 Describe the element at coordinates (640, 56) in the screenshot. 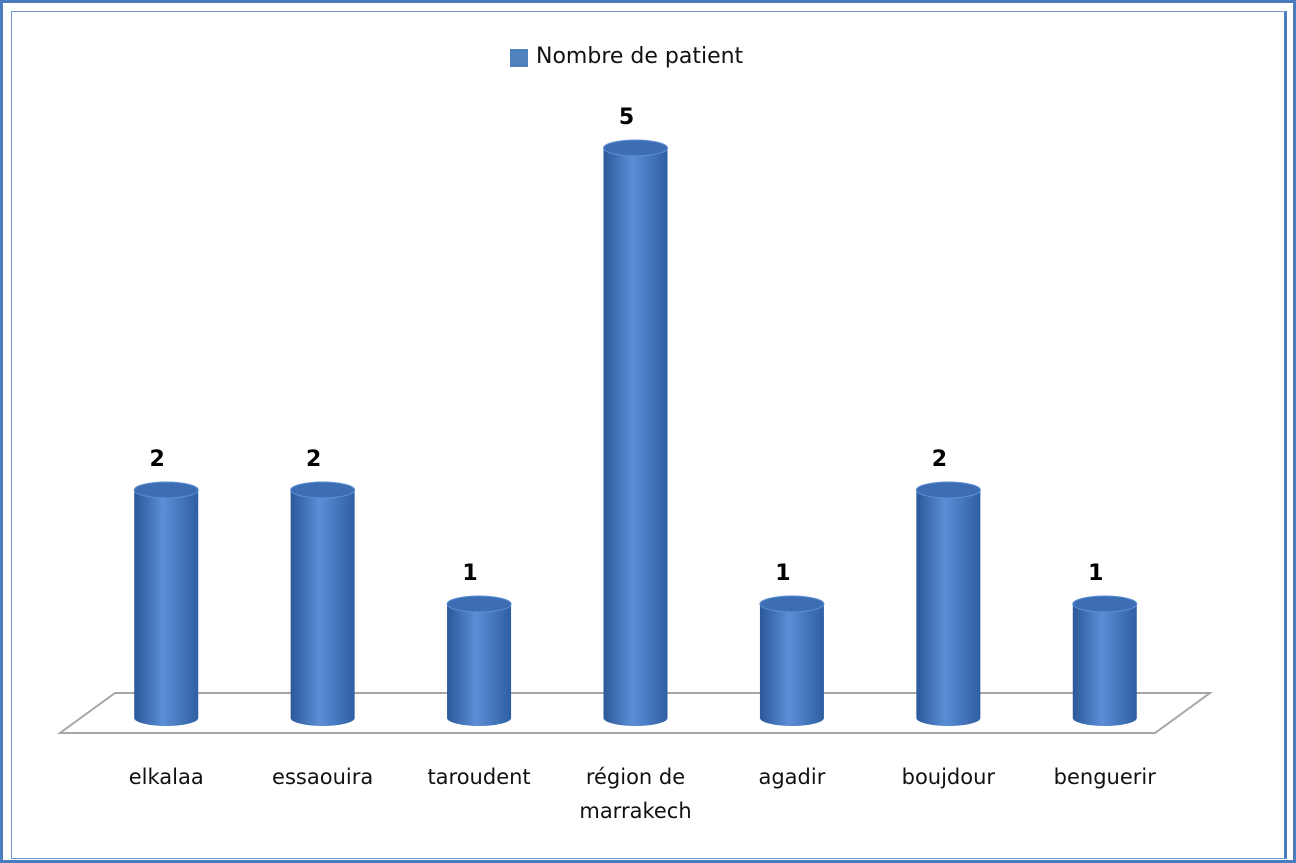

I see `legend-label: Nombre de patient` at that location.